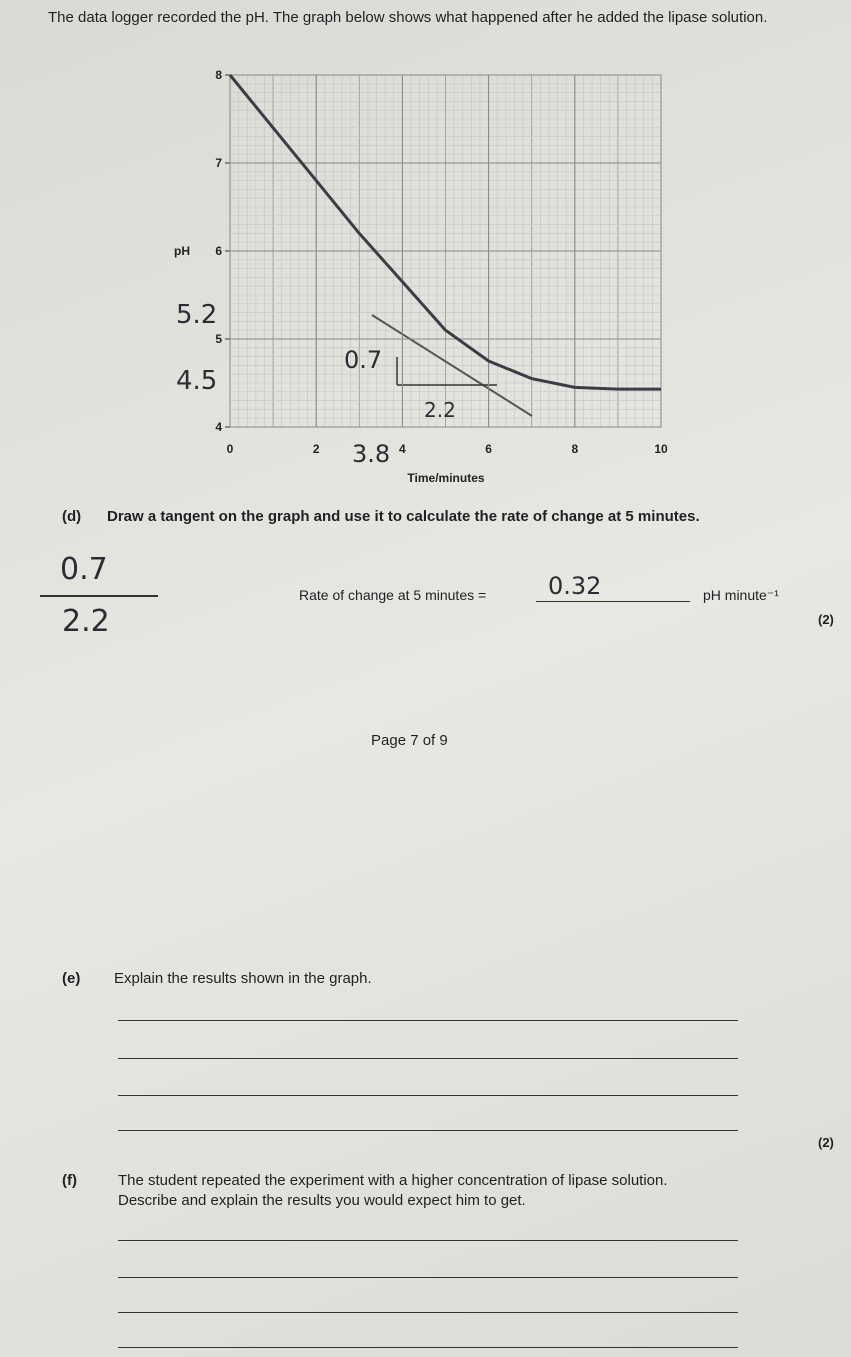  Describe the element at coordinates (218, 75) in the screenshot. I see `y-tick-label: 8` at that location.